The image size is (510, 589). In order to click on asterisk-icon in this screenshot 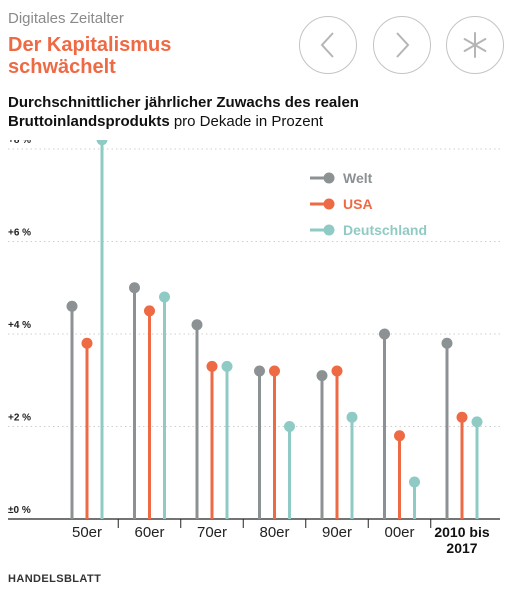, I will do `click(475, 45)`.